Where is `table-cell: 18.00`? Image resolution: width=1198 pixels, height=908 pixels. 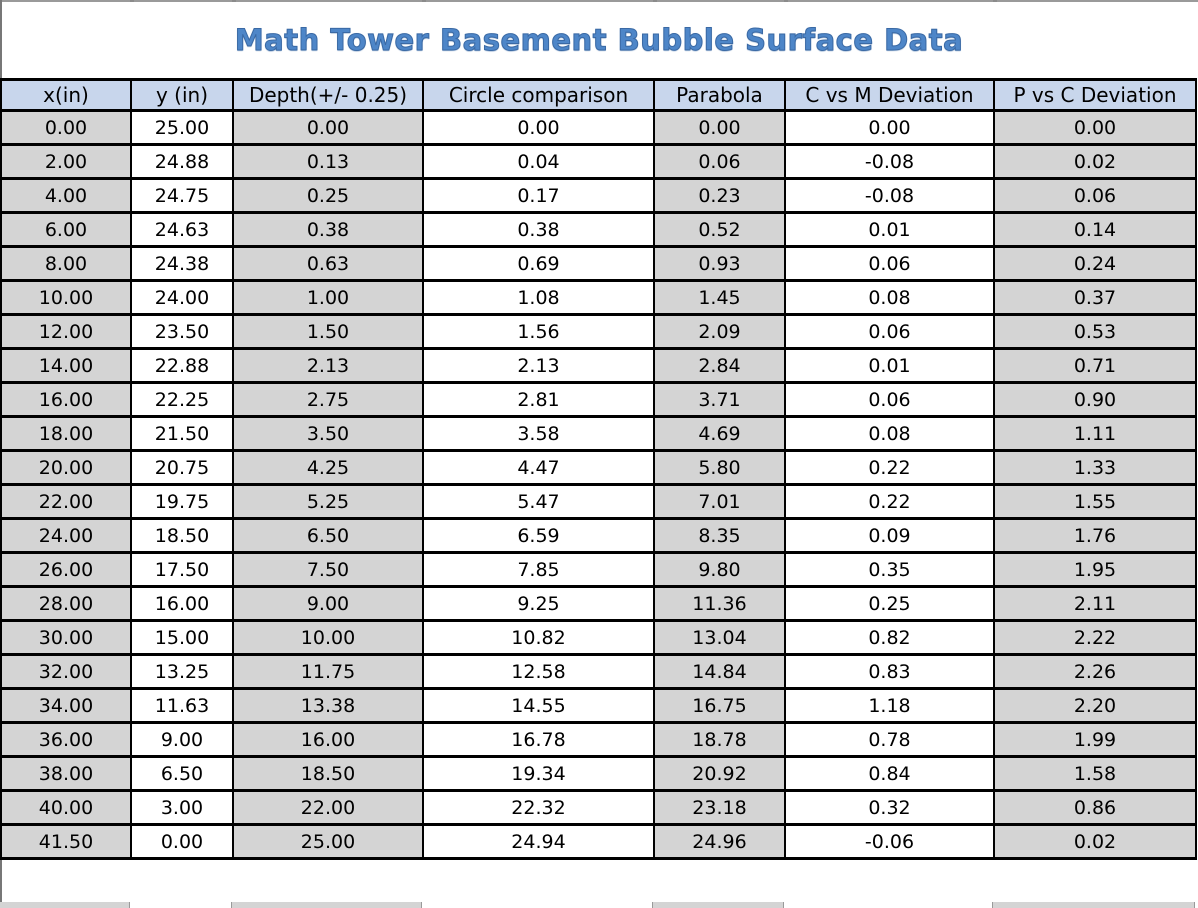
table-cell: 18.00 is located at coordinates (66, 433).